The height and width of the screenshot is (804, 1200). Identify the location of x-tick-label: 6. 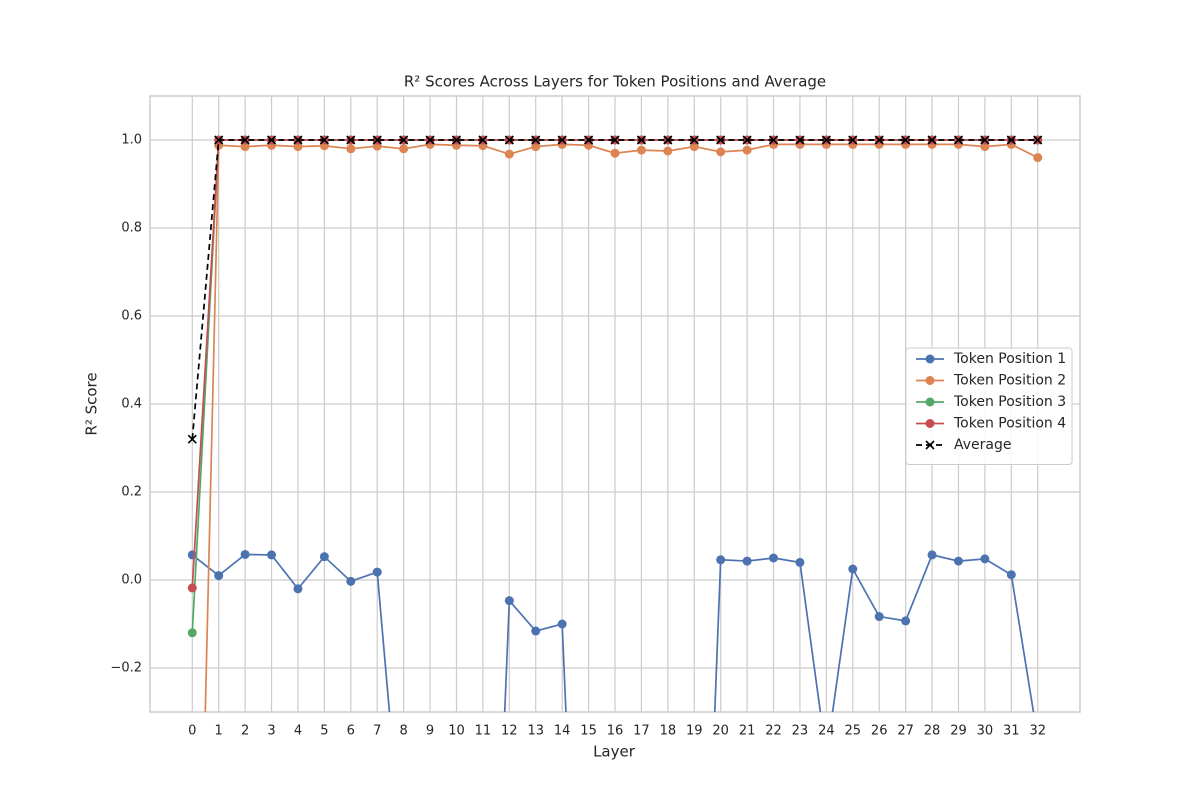
(351, 731).